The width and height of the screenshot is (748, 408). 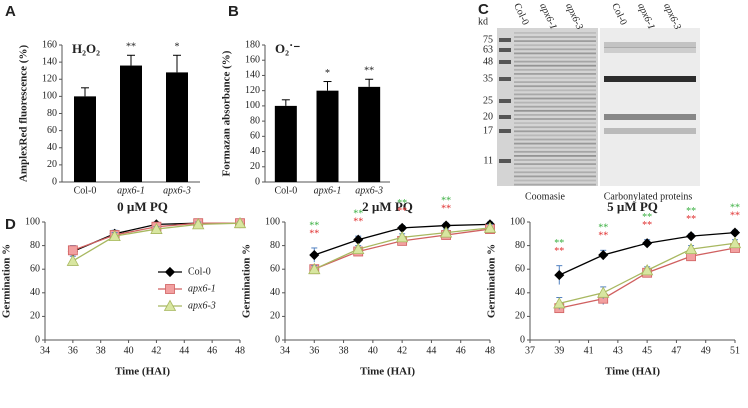 What do you see at coordinates (672, 17) in the screenshot?
I see `lane-label: apx6-3` at bounding box center [672, 17].